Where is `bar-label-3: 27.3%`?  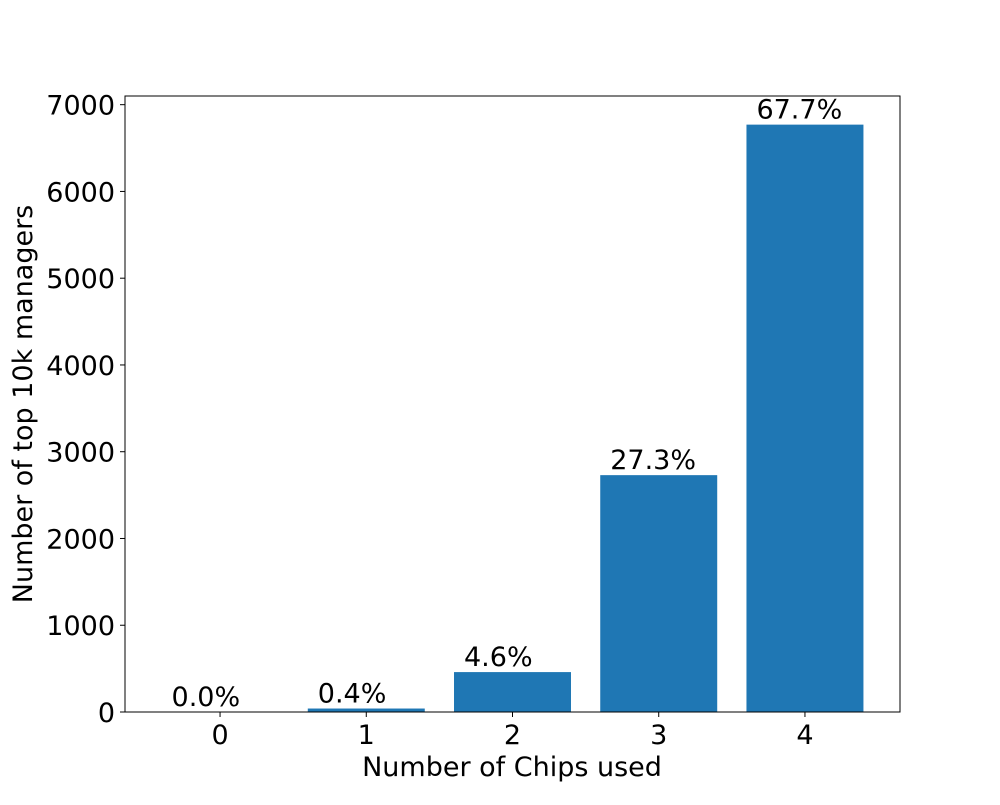
bar-label-3: 27.3% is located at coordinates (653, 460).